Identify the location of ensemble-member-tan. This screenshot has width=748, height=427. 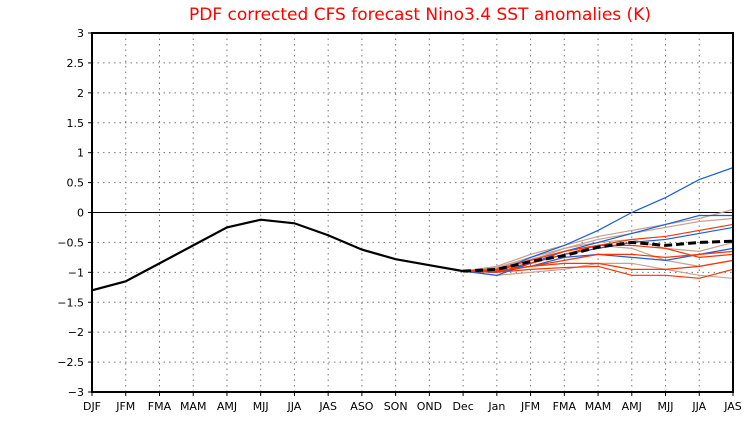
(598, 240).